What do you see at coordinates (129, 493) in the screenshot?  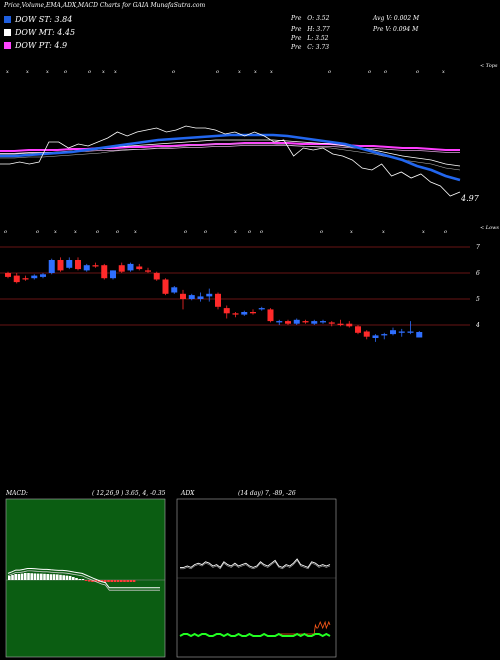 I see `macd-params: ( 12,26,9 ) 3.65, 4, -0.35` at bounding box center [129, 493].